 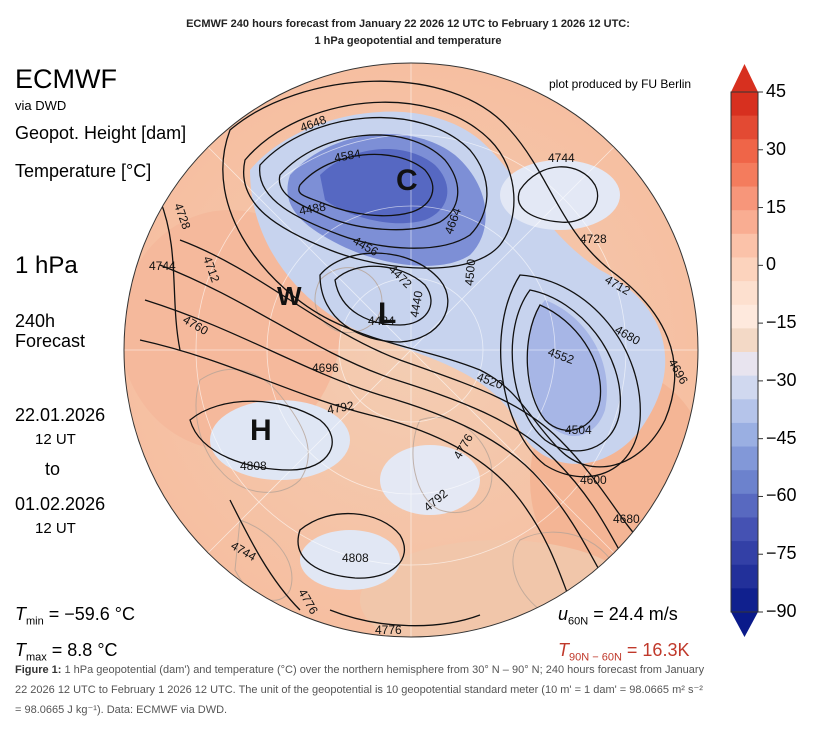 I want to click on lead-line-1: 240h, so click(x=35, y=321).